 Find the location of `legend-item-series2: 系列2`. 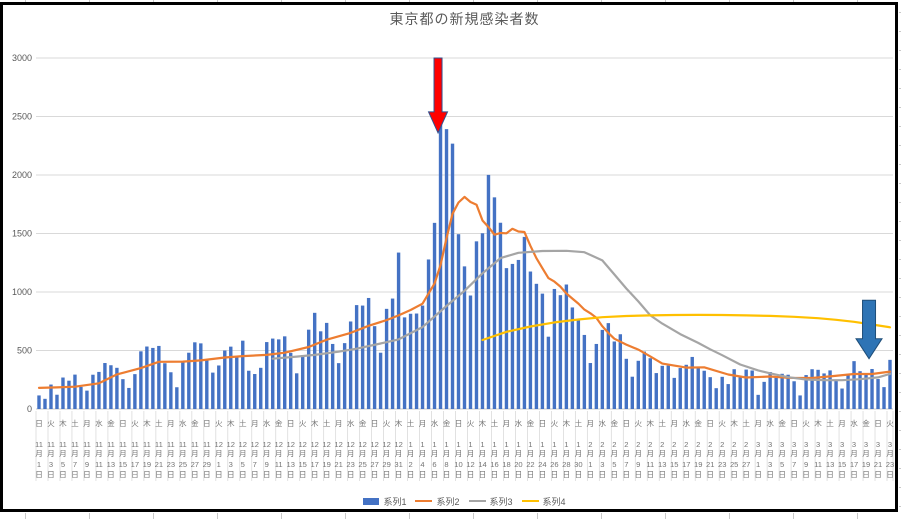

legend-item-series2: 系列2 is located at coordinates (437, 501).